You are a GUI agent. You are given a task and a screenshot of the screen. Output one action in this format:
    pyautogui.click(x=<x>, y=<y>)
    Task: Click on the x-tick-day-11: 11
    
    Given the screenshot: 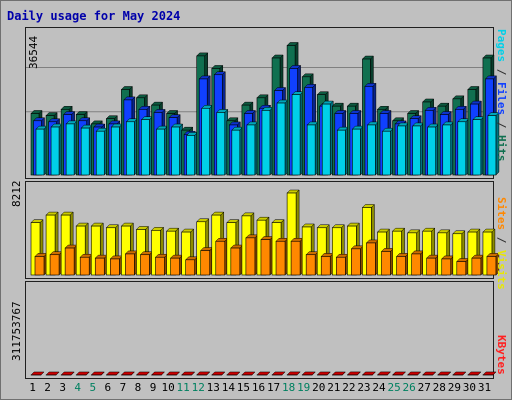 What is the action you would take?
    pyautogui.click(x=183, y=387)
    